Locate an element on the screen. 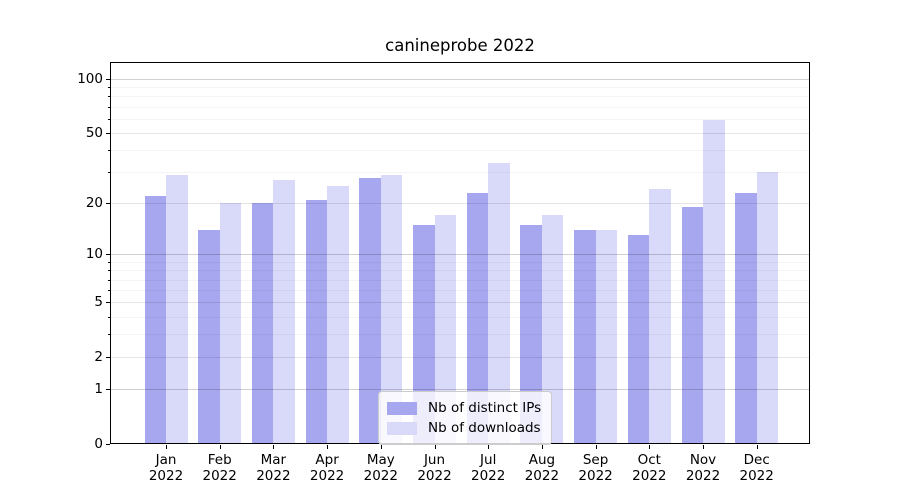  bar-nb-of-distinct-ips-oct-2022 is located at coordinates (638, 339).